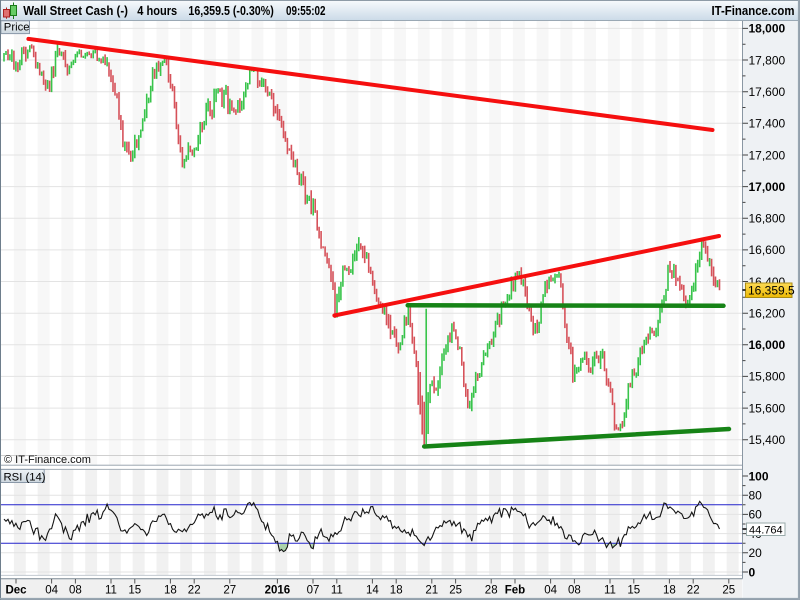 The height and width of the screenshot is (605, 800). What do you see at coordinates (767, 440) in the screenshot?
I see `svg-text: 15,400` at bounding box center [767, 440].